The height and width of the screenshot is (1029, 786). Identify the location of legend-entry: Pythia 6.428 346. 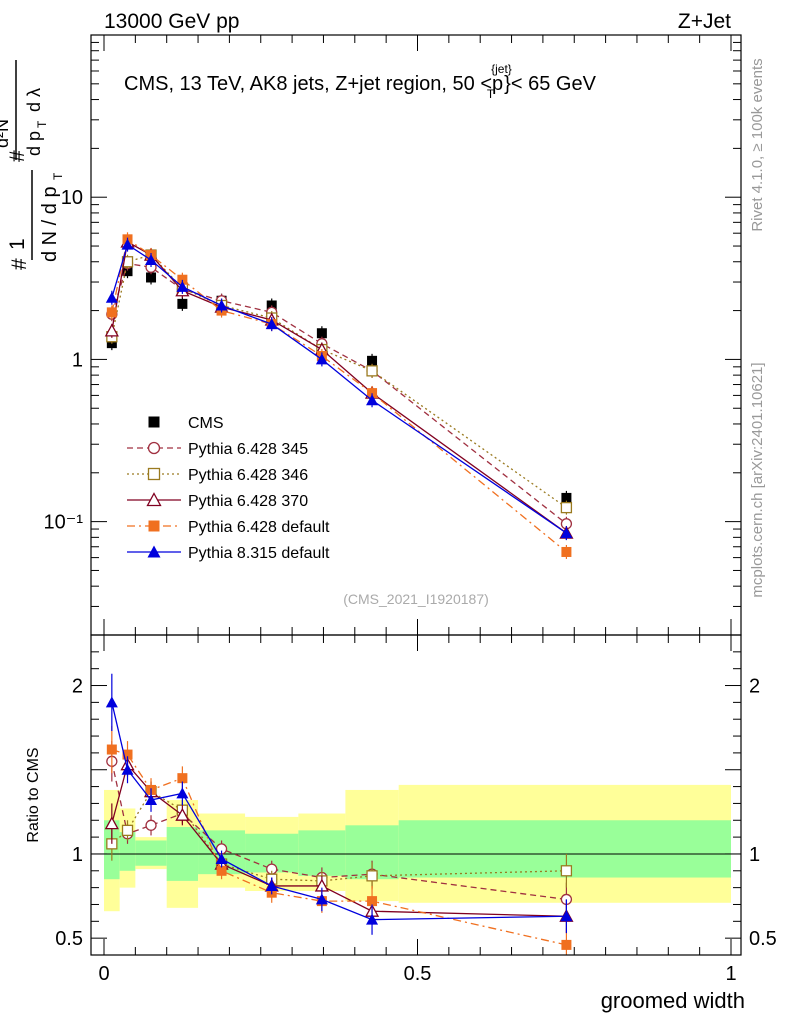
(217, 475).